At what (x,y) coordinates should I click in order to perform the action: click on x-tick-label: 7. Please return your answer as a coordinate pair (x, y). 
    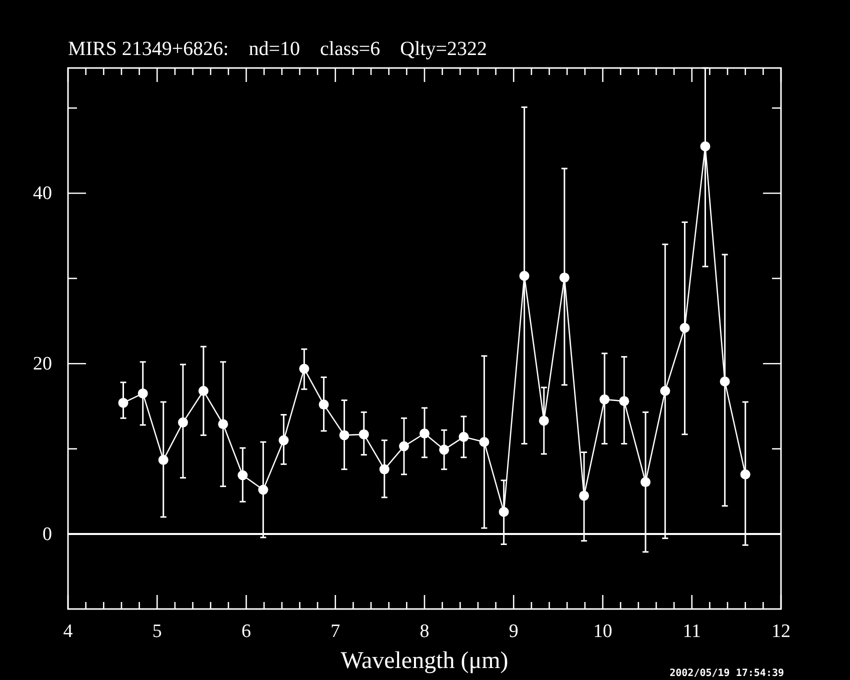
    Looking at the image, I should click on (335, 631).